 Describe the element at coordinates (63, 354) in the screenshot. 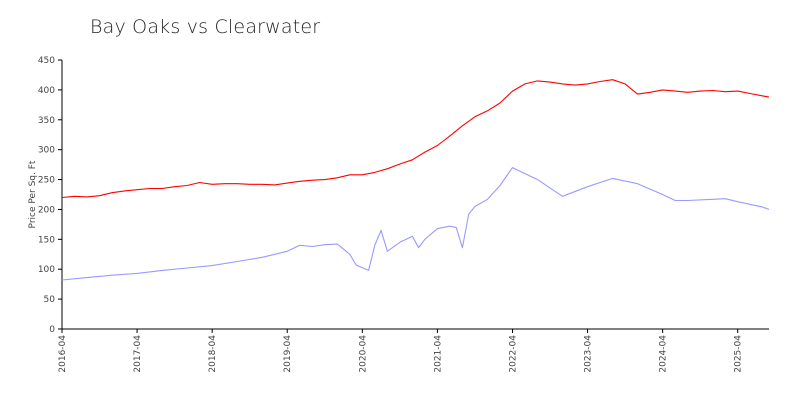

I see `x-tick-label: 2016-04` at that location.